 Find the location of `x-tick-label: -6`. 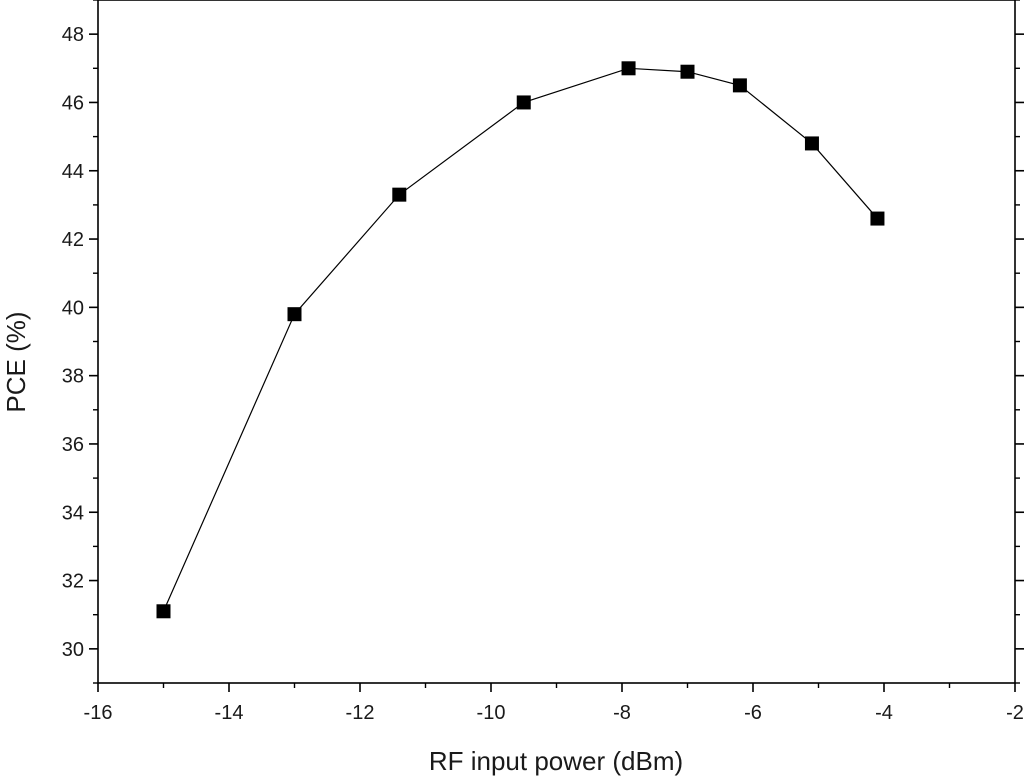

x-tick-label: -6 is located at coordinates (753, 713).